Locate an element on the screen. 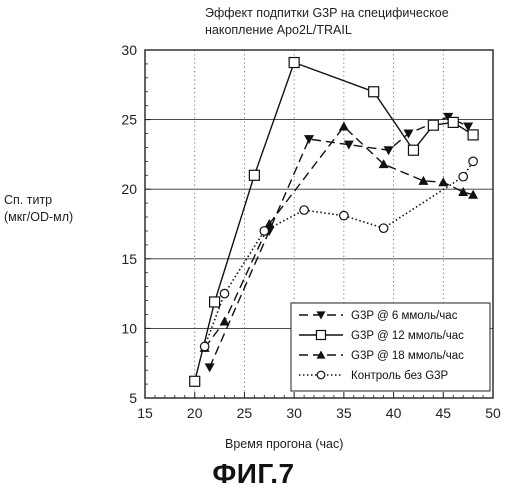 This screenshot has height=500, width=507. x-tick-label: 25 is located at coordinates (245, 413).